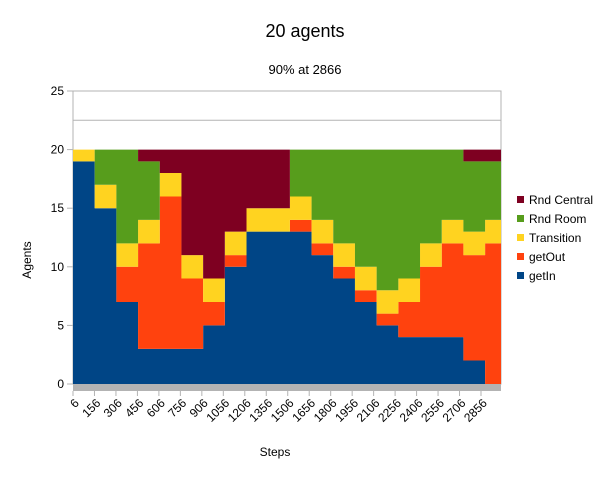 This screenshot has height=479, width=611. I want to click on x-tick-label: 1506, so click(282, 410).